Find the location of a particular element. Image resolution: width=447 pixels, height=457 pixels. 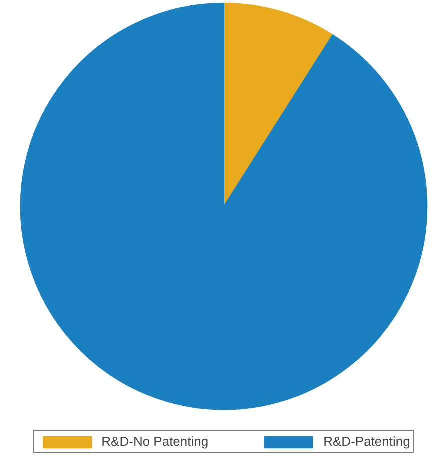

legend-label: R&D-Patenting is located at coordinates (367, 441).